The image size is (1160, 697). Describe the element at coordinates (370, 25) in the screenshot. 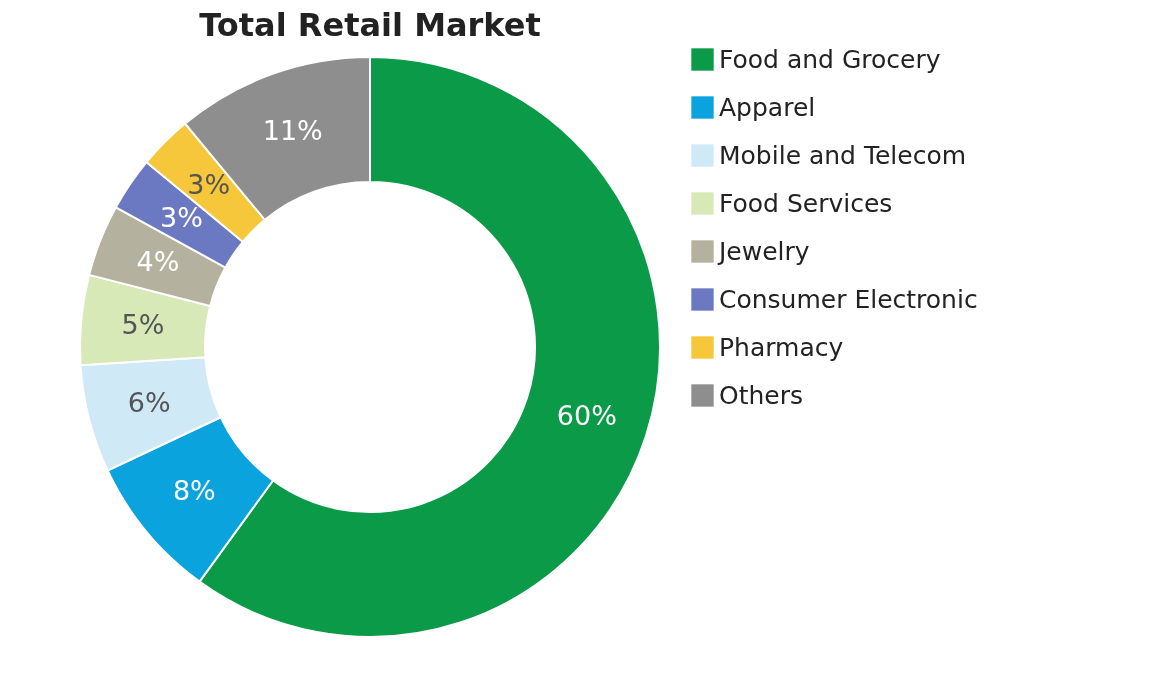

I see `chart-title: Total Retail Market` at that location.